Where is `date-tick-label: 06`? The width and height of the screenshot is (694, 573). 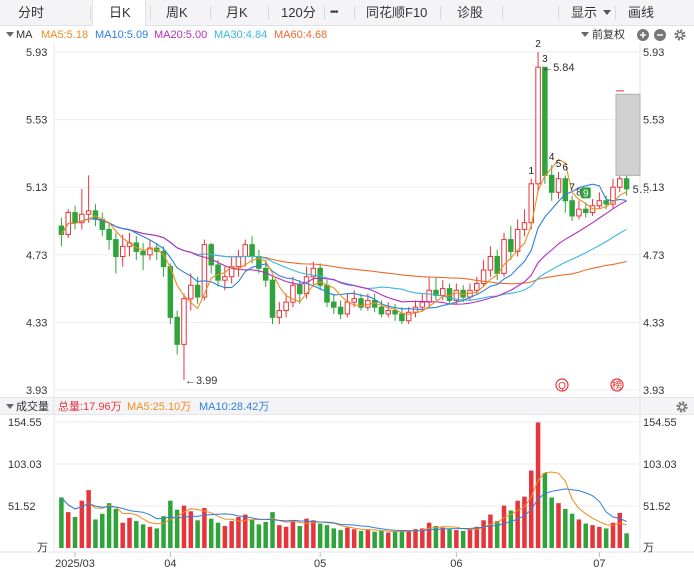 date-tick-label: 06 is located at coordinates (456, 564).